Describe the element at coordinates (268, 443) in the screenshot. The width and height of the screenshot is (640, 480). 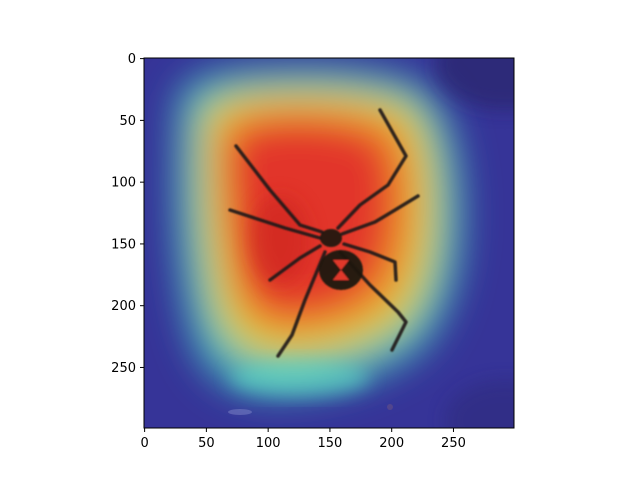
I see `x-tick-label: 100` at that location.